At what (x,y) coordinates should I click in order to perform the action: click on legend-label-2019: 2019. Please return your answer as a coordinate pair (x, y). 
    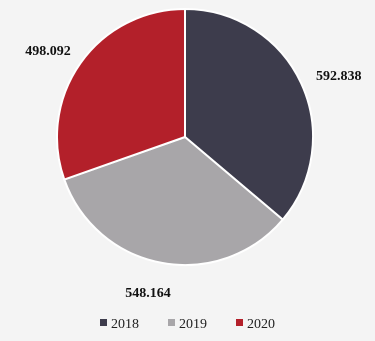
    Looking at the image, I should click on (193, 324).